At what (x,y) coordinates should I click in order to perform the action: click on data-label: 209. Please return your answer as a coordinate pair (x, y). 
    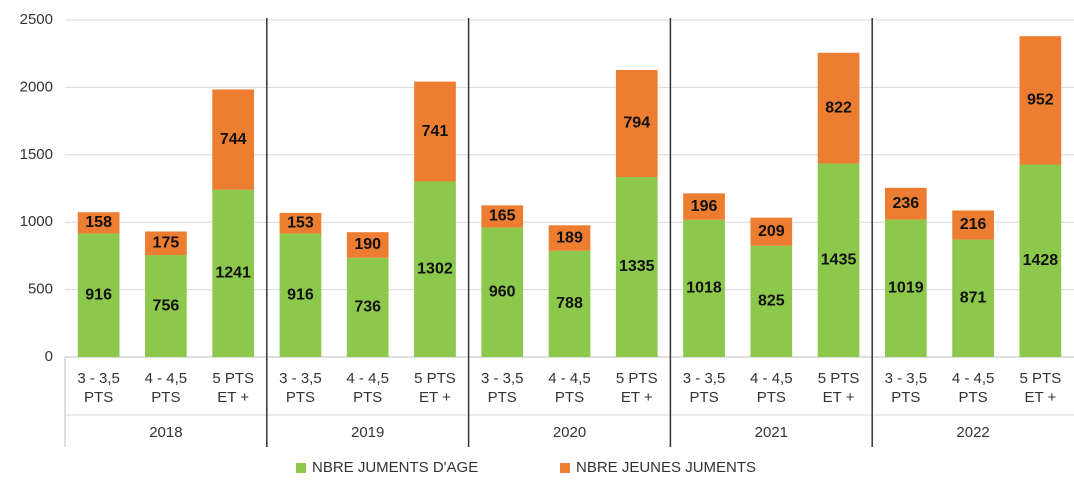
    Looking at the image, I should click on (771, 231).